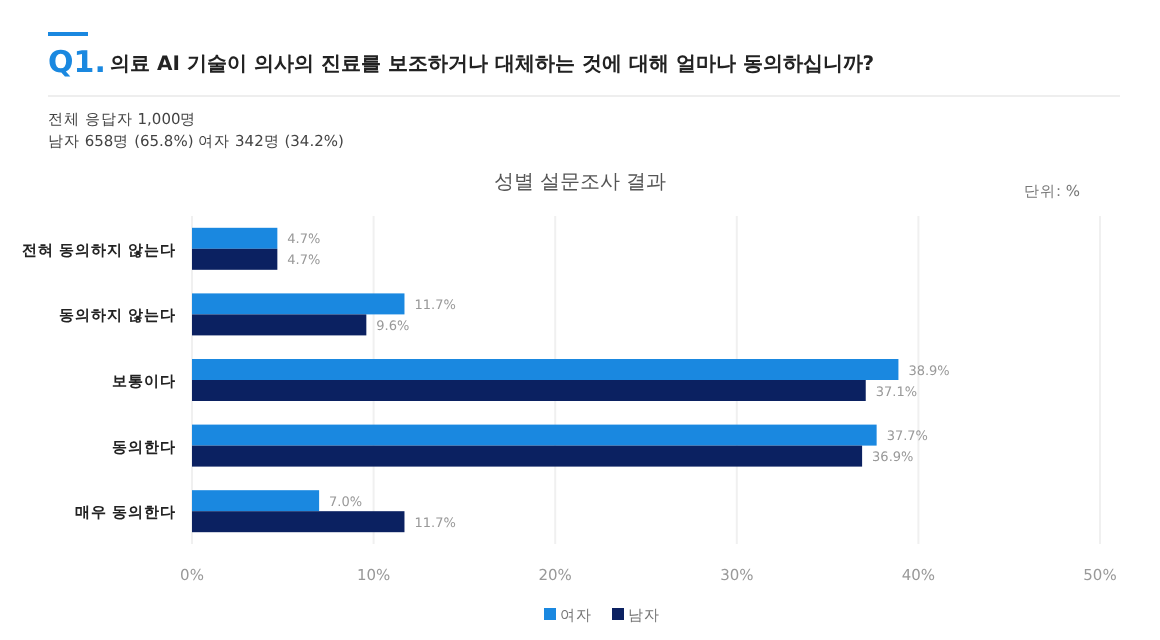 Image resolution: width=1160 pixels, height=640 pixels. I want to click on text: 의료 AI 기술이 의사의 진료를 보조하거나 대체하는 것에 대해 얼마나 동의하십니까?, so click(492, 65).